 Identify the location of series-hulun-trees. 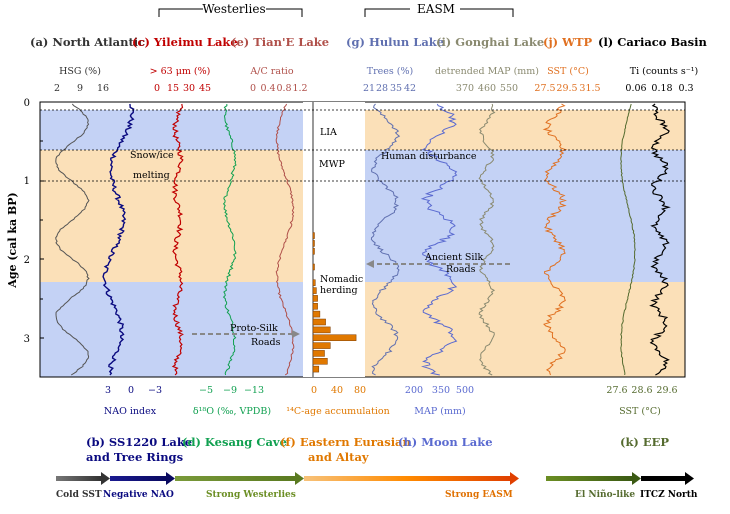
(385, 239).